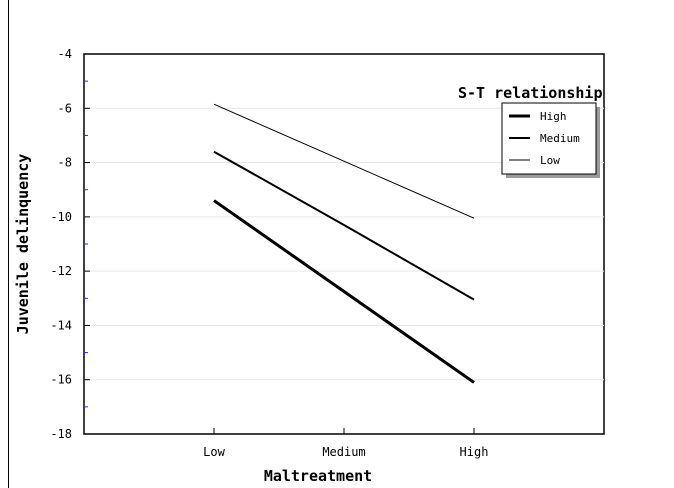 This screenshot has height=488, width=674. I want to click on series-line-low, so click(344, 161).